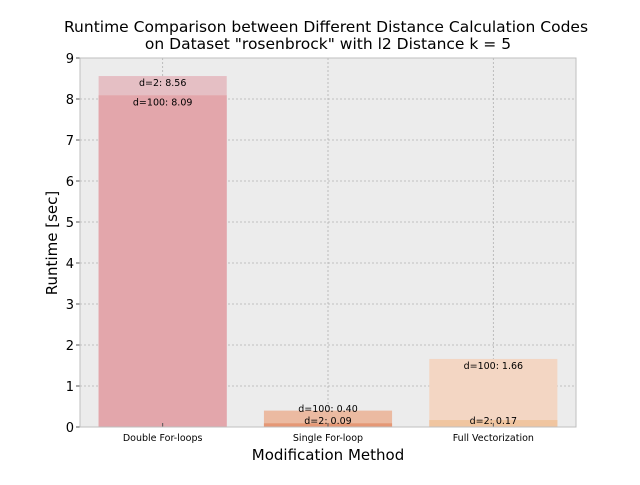 The width and height of the screenshot is (640, 485). I want to click on y-tick-label: 2, so click(70, 346).